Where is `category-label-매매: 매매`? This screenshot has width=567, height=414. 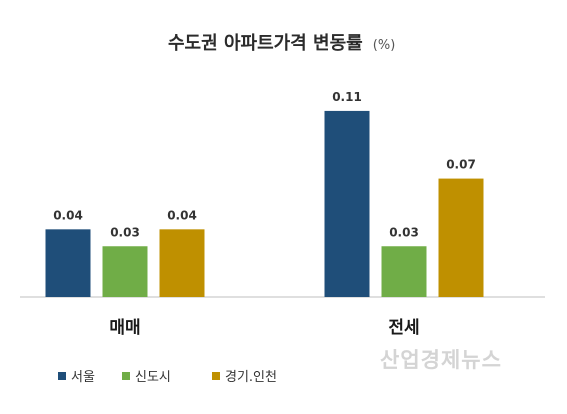
category-label-매매: 매매 is located at coordinates (124, 328).